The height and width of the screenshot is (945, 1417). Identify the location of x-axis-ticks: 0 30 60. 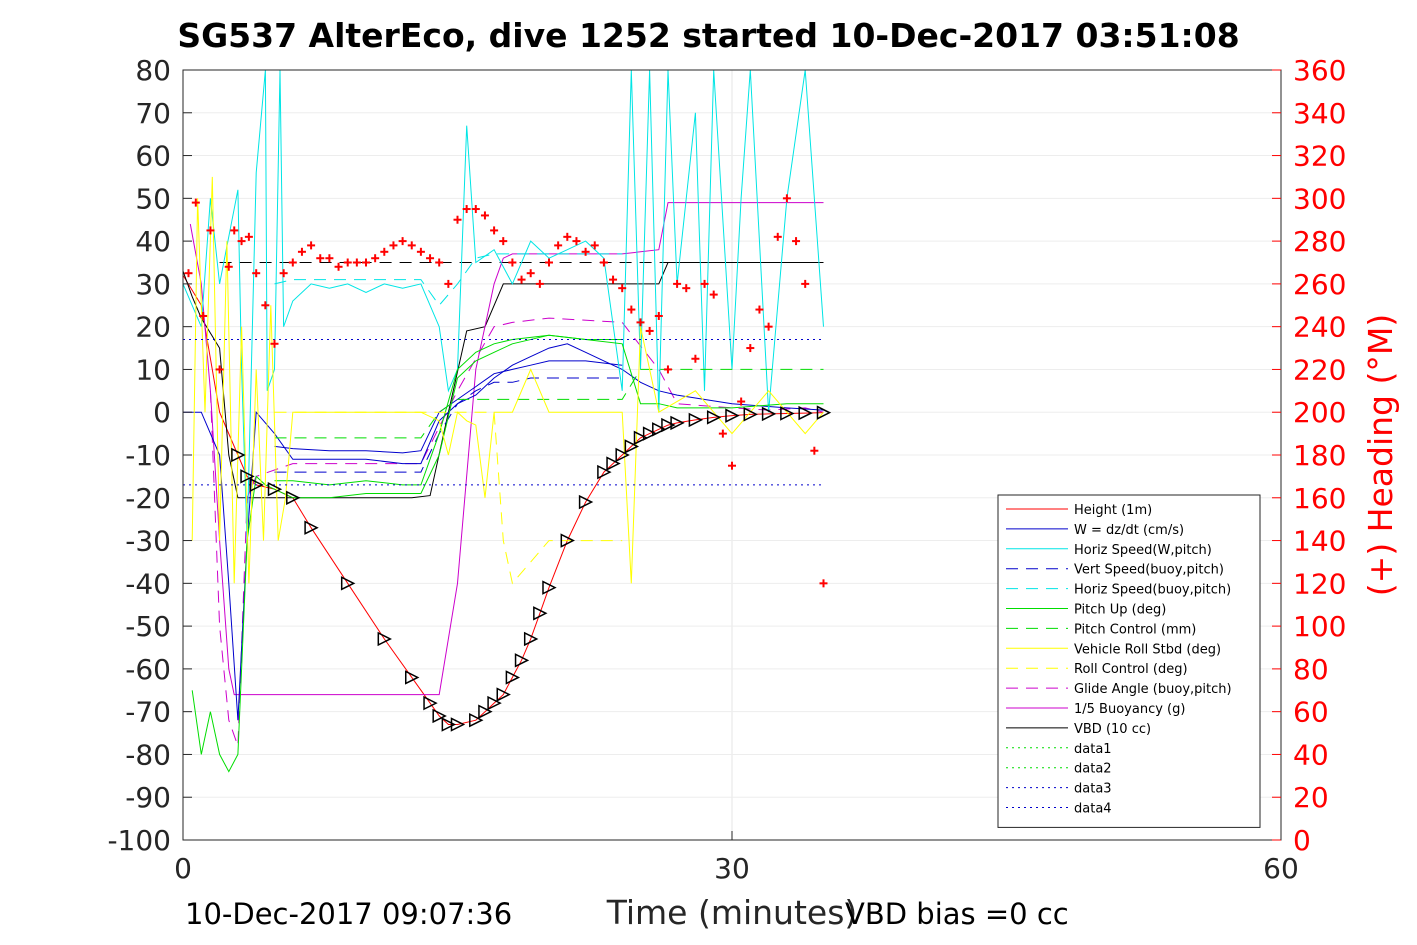
(736, 858).